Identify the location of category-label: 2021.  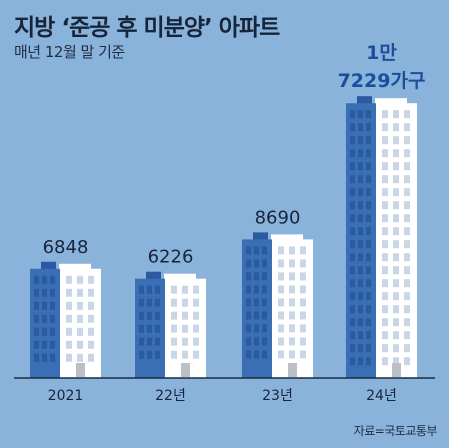
(66, 396).